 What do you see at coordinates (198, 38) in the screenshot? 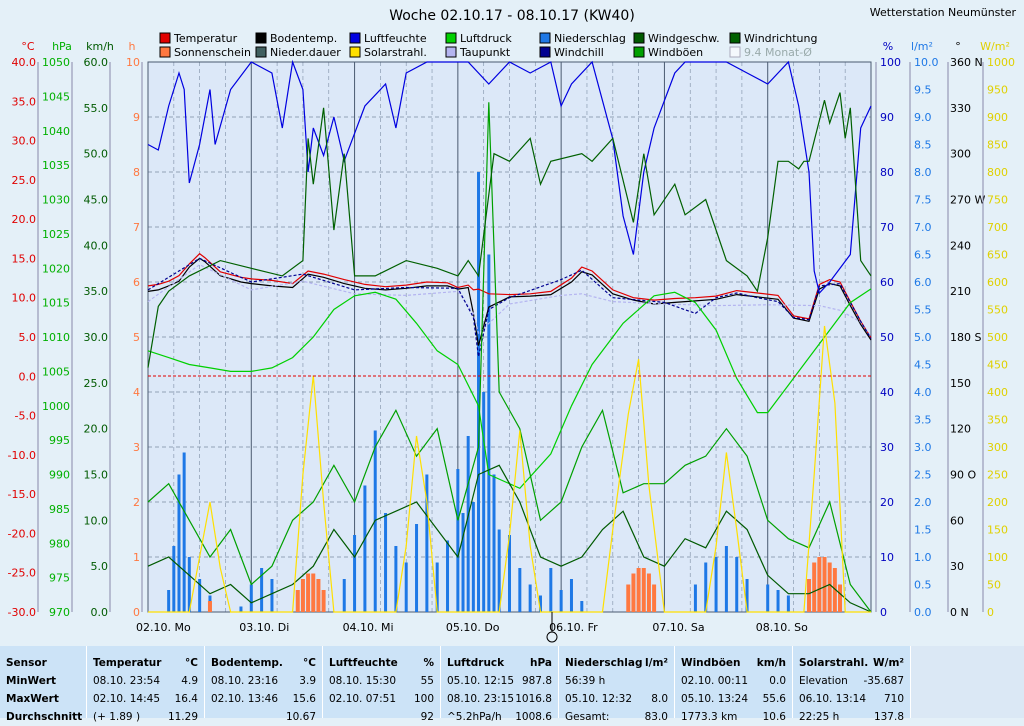
I see `legend-item-0: Temperatur` at bounding box center [198, 38].